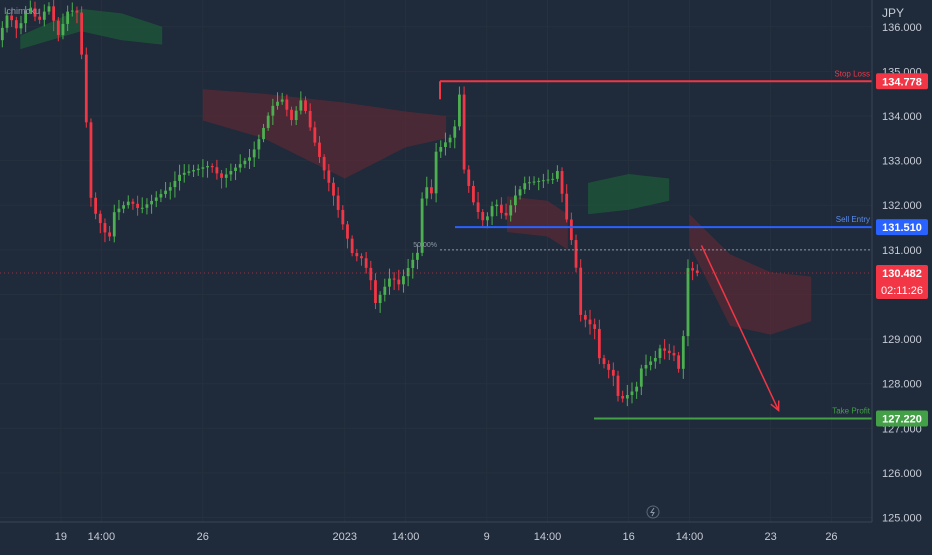 The image size is (932, 555). I want to click on timezone-icon, so click(653, 512).